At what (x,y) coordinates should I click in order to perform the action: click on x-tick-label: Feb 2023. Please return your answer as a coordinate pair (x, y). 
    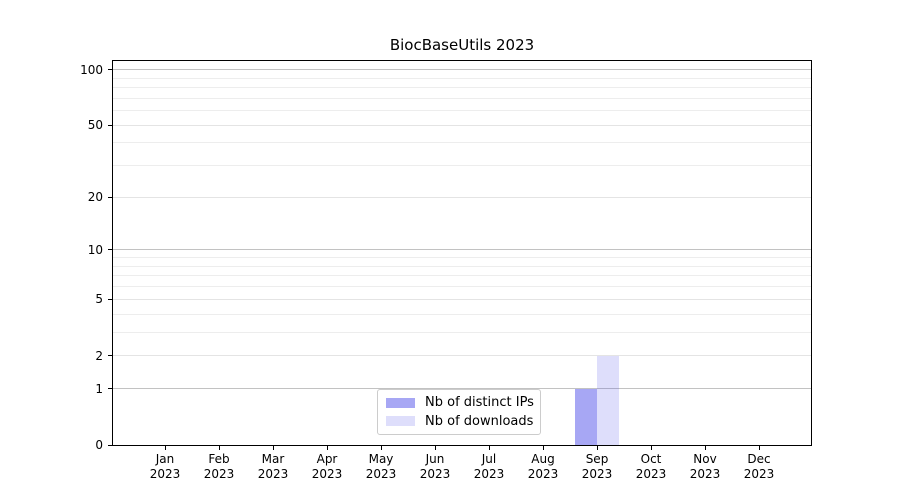
    Looking at the image, I should click on (219, 466).